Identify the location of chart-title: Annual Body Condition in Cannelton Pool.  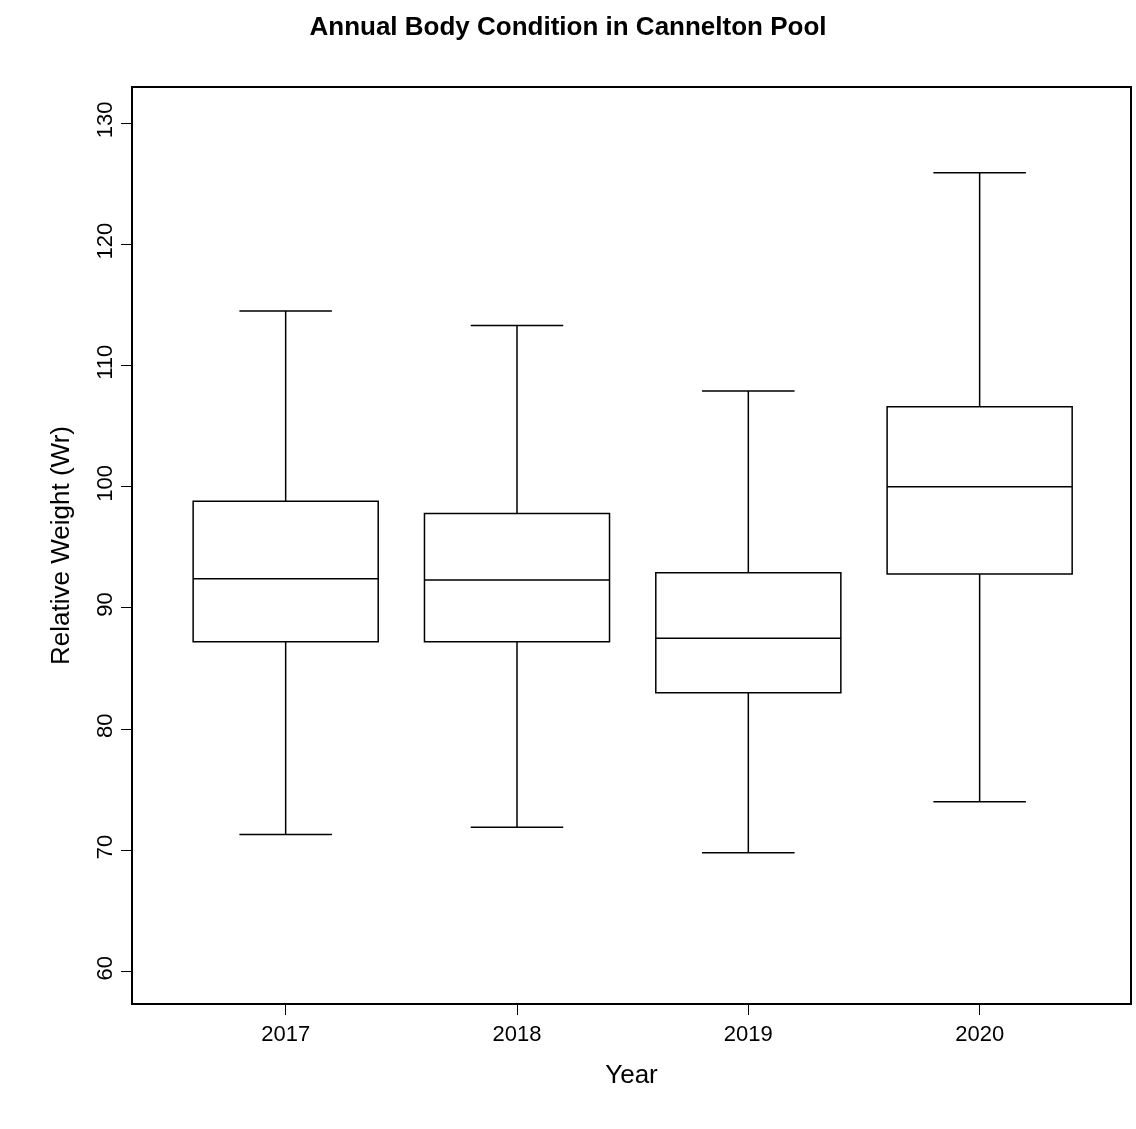
(568, 26).